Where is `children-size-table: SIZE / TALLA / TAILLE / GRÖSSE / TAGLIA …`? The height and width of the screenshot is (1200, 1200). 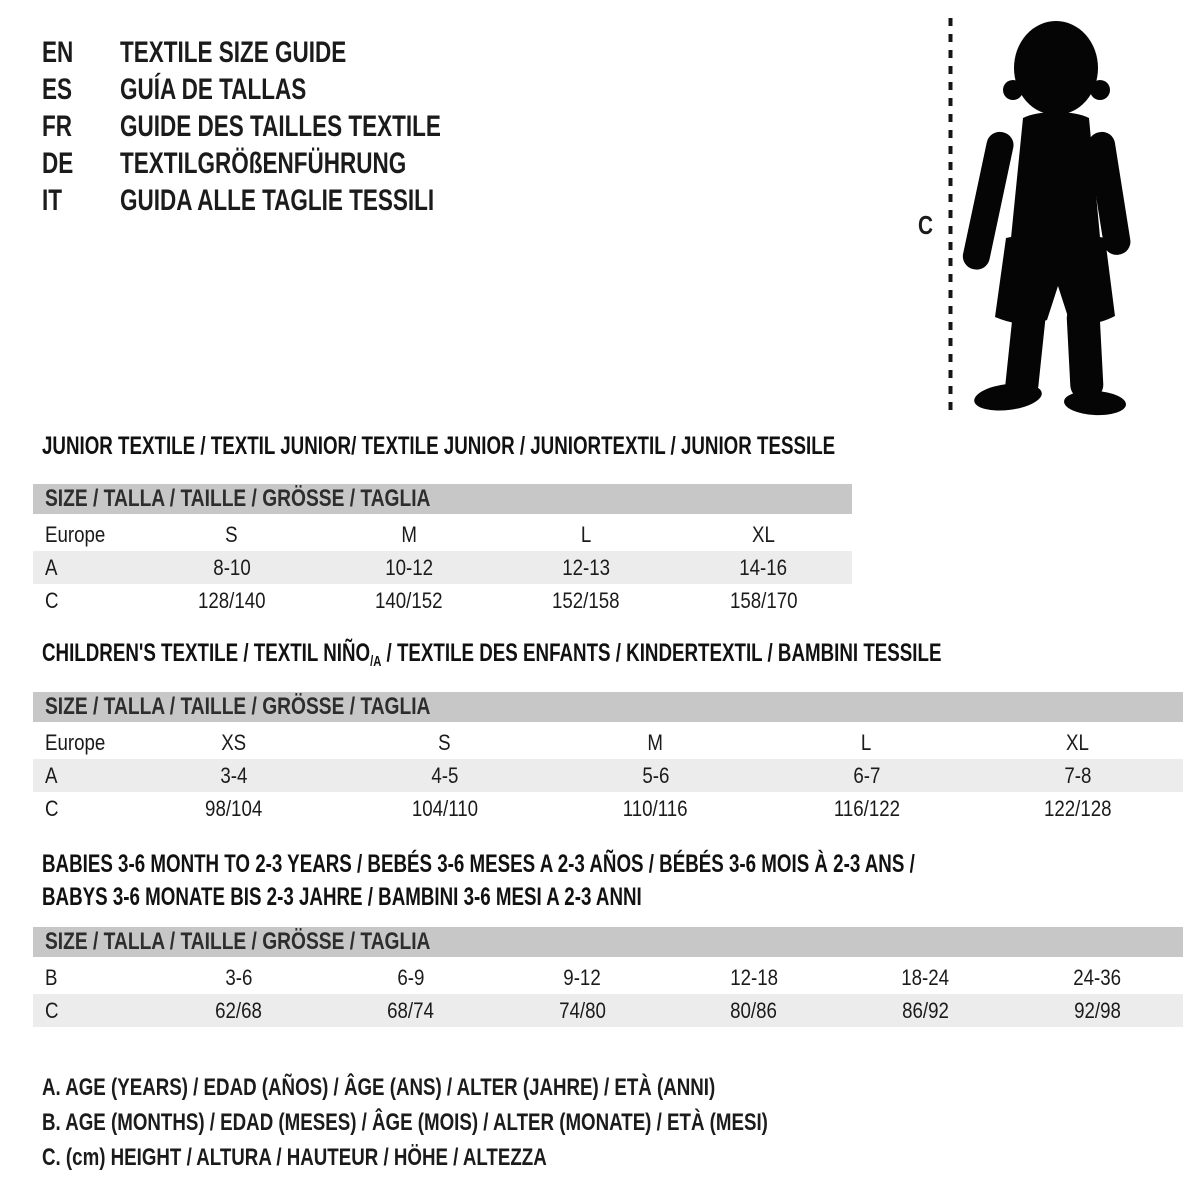 children-size-table: SIZE / TALLA / TAILLE / GRÖSSE / TAGLIA … is located at coordinates (608, 758).